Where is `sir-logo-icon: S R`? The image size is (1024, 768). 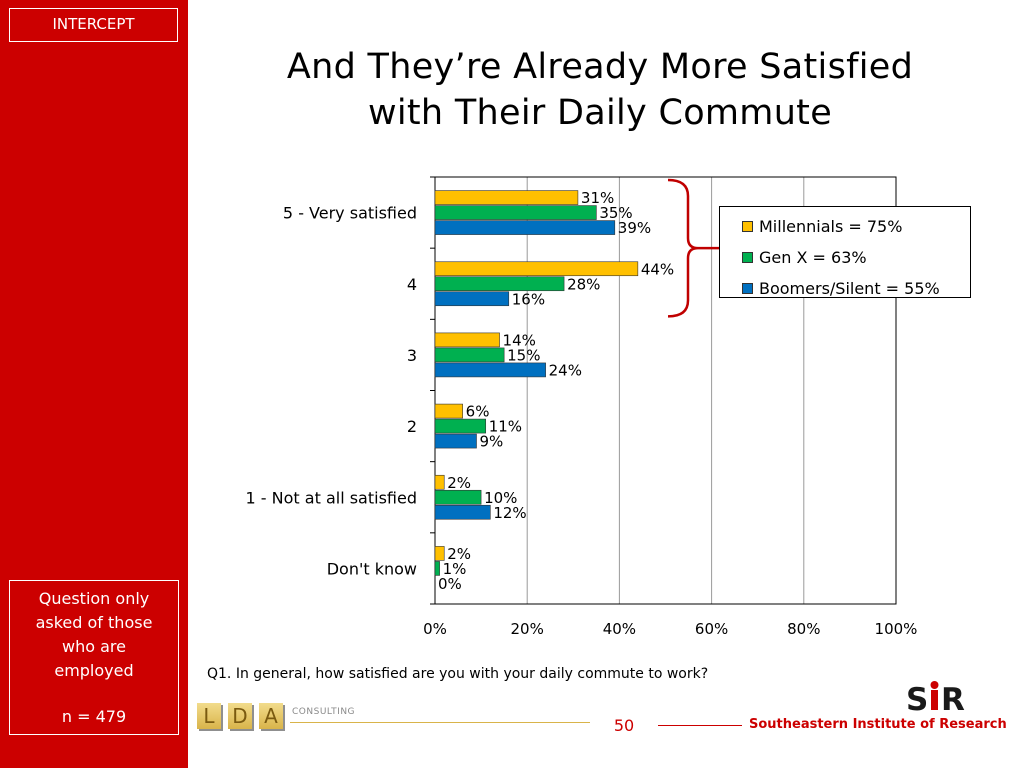
sir-logo-icon: S R is located at coordinates (935, 697).